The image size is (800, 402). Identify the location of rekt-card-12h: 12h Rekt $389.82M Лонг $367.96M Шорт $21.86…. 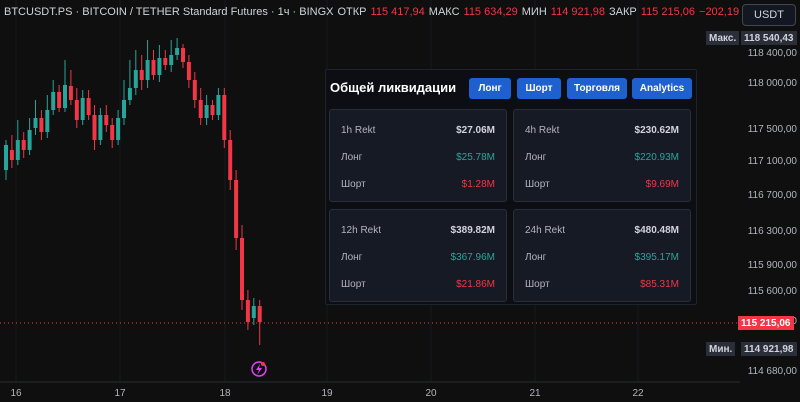
(418, 255).